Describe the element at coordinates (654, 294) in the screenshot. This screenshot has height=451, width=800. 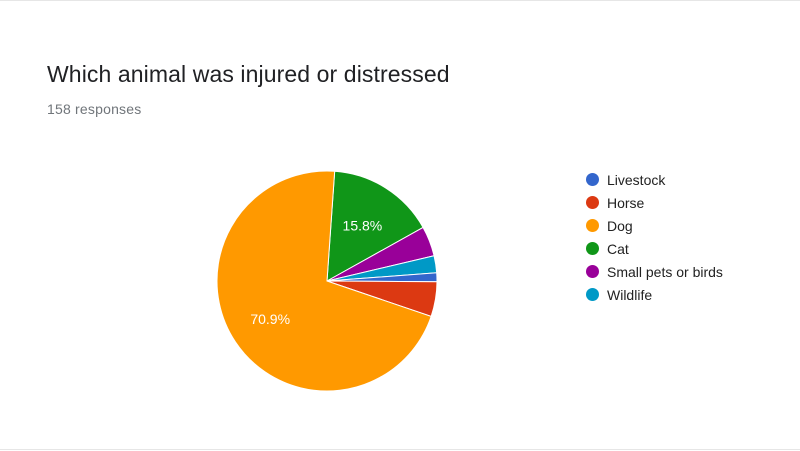
I see `legend-item-wildlife: Wildlife` at that location.